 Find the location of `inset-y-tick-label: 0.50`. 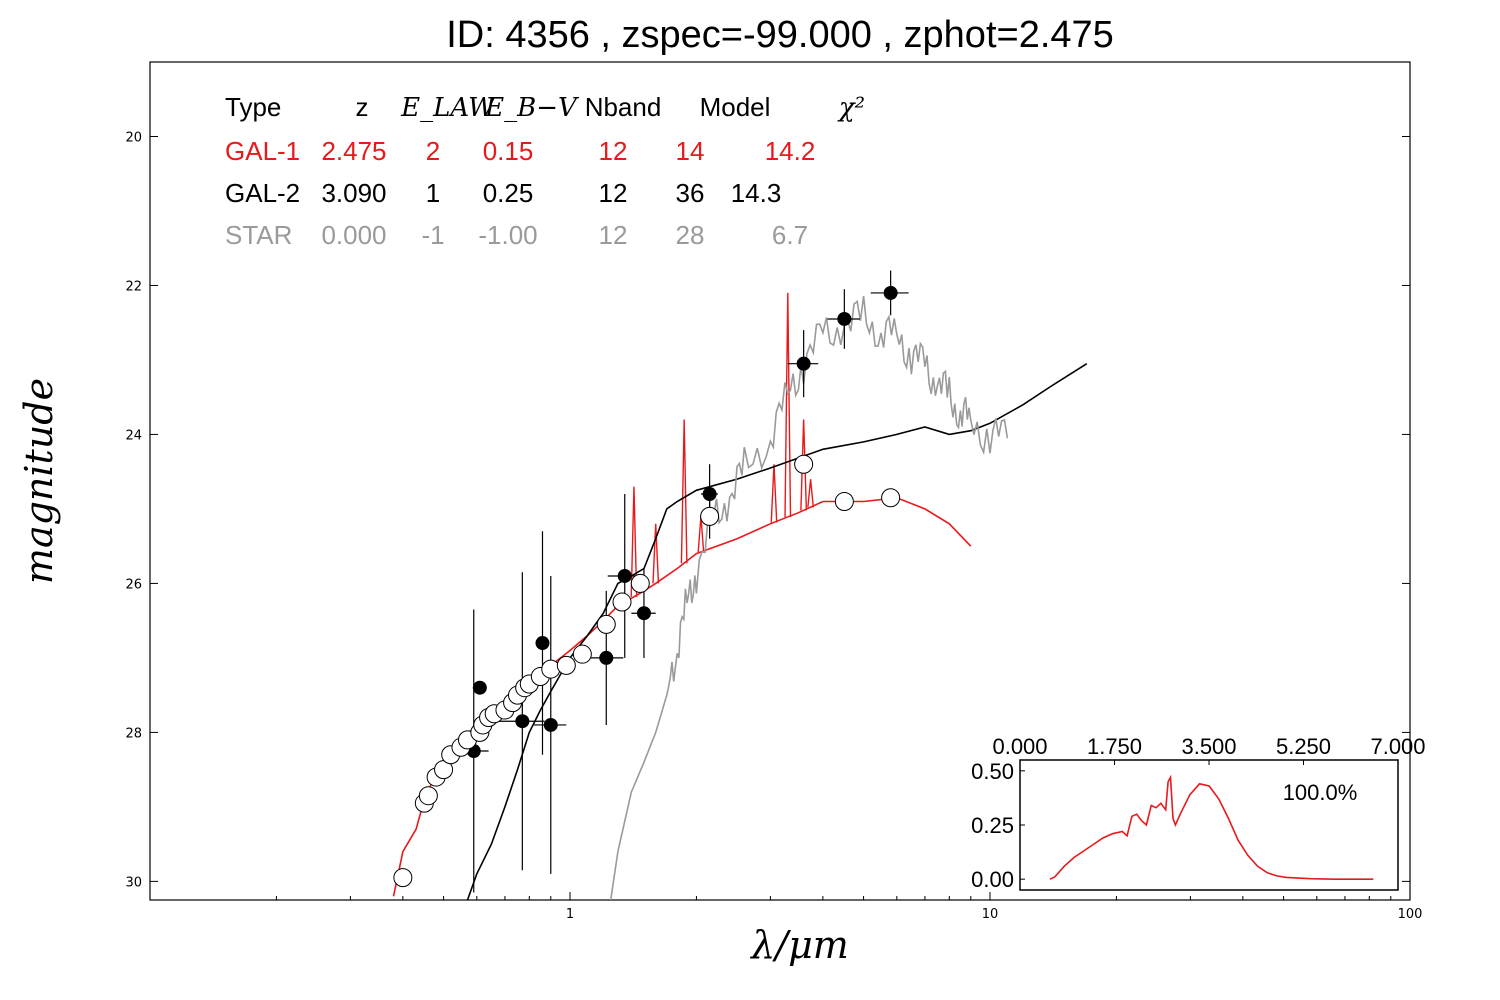

inset-y-tick-label: 0.50 is located at coordinates (992, 771).